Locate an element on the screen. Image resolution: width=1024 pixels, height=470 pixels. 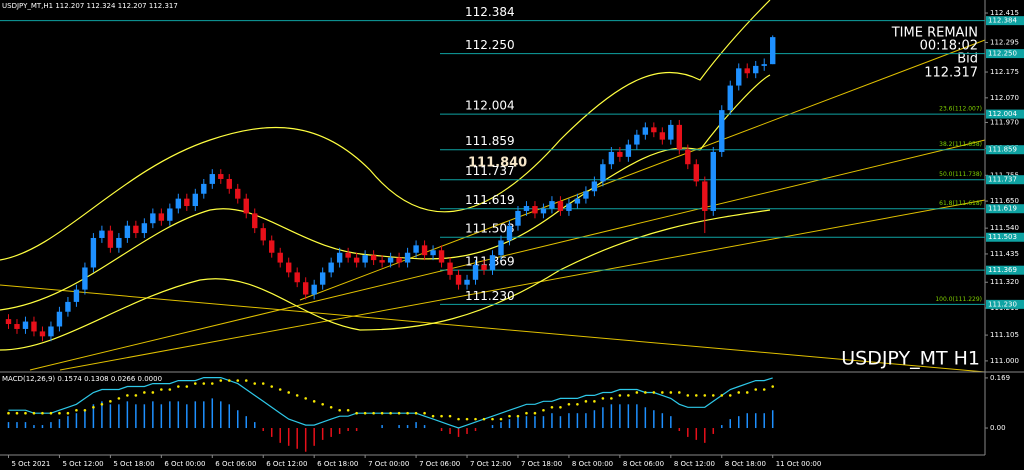
x-tick-label: 7 Oct 12:00 is located at coordinates (490, 464).